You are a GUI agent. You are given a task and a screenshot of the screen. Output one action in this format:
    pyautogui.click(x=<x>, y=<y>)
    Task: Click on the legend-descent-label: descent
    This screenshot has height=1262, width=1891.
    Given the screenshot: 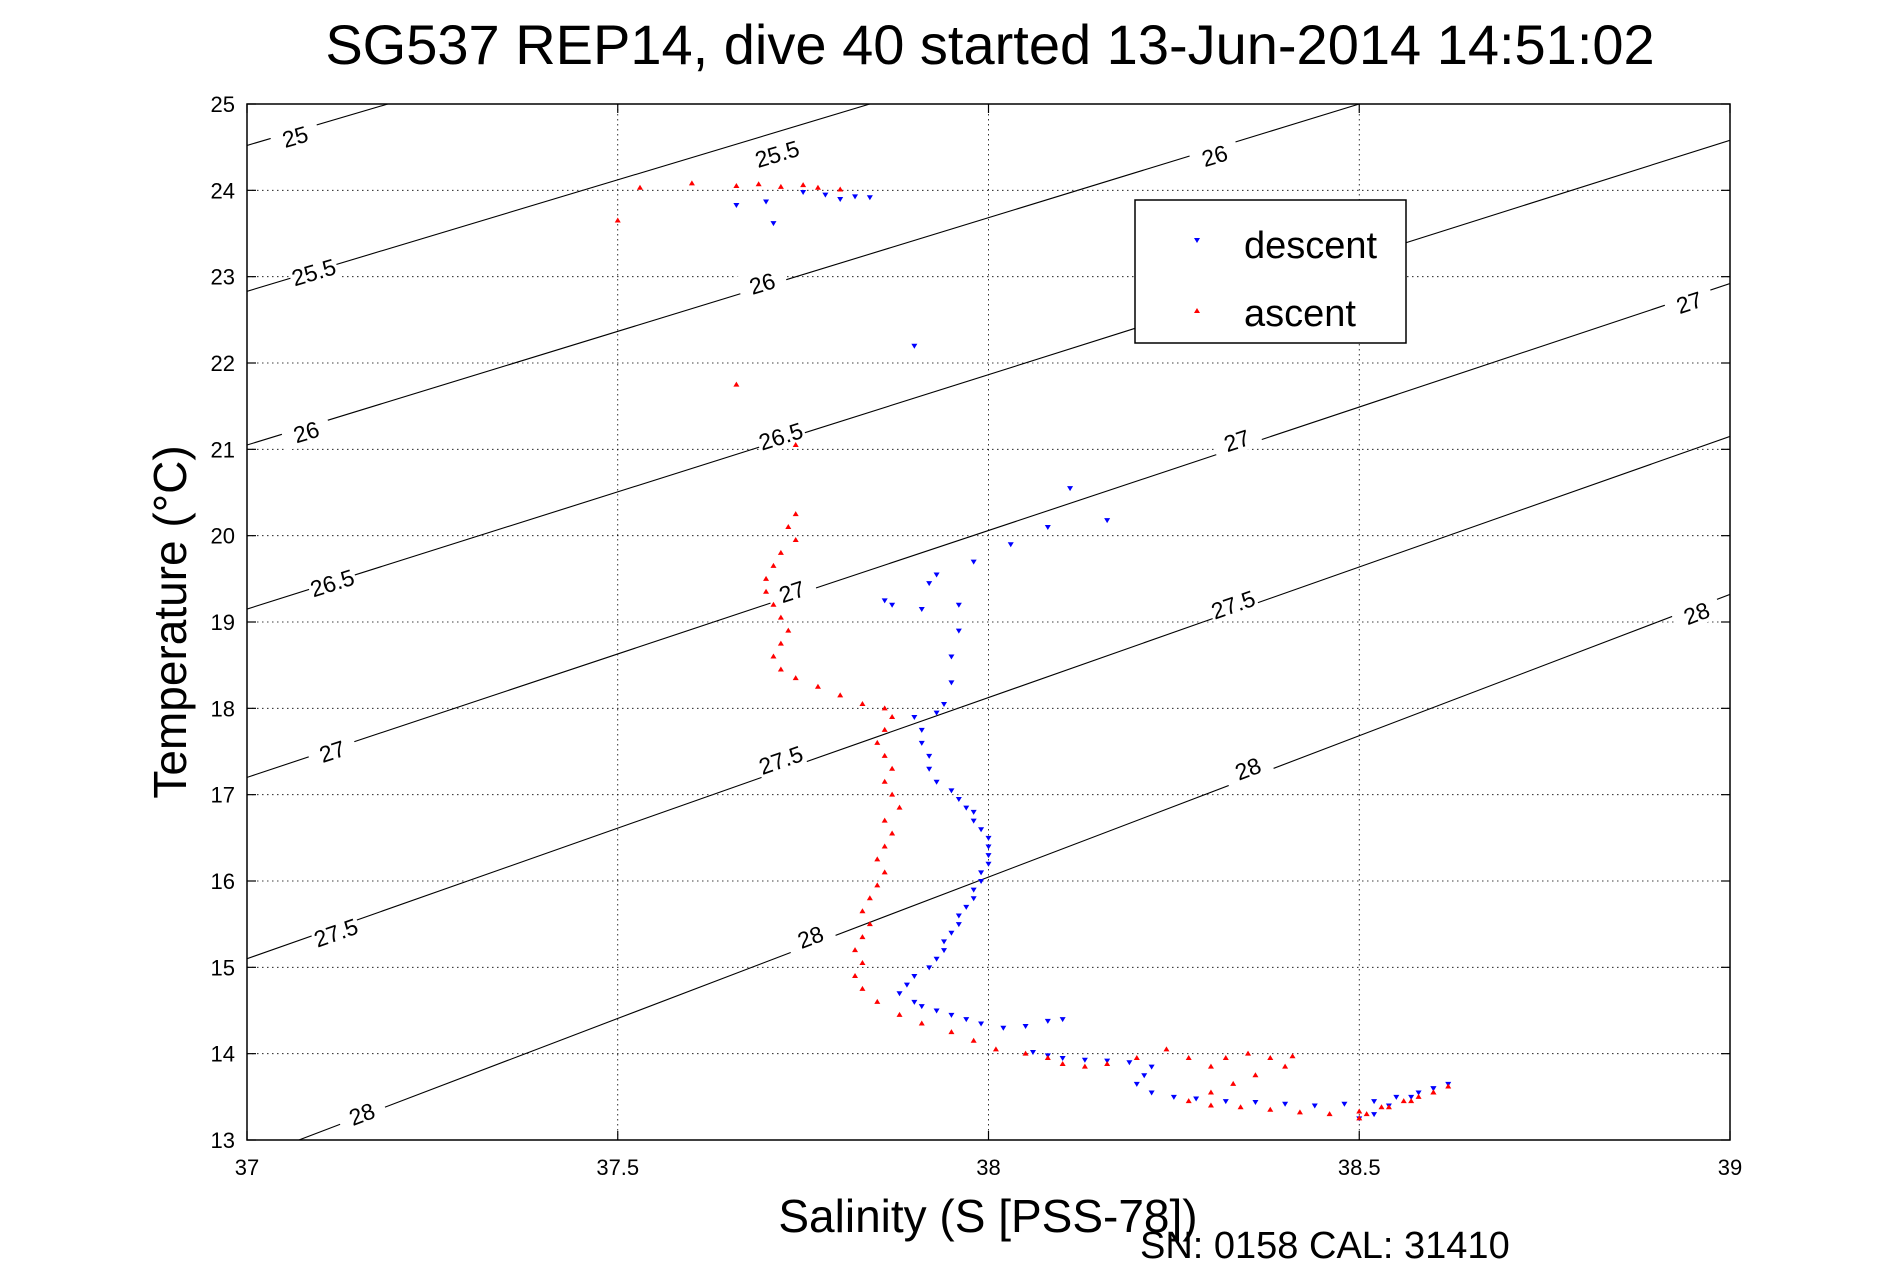 What is the action you would take?
    pyautogui.click(x=1311, y=246)
    